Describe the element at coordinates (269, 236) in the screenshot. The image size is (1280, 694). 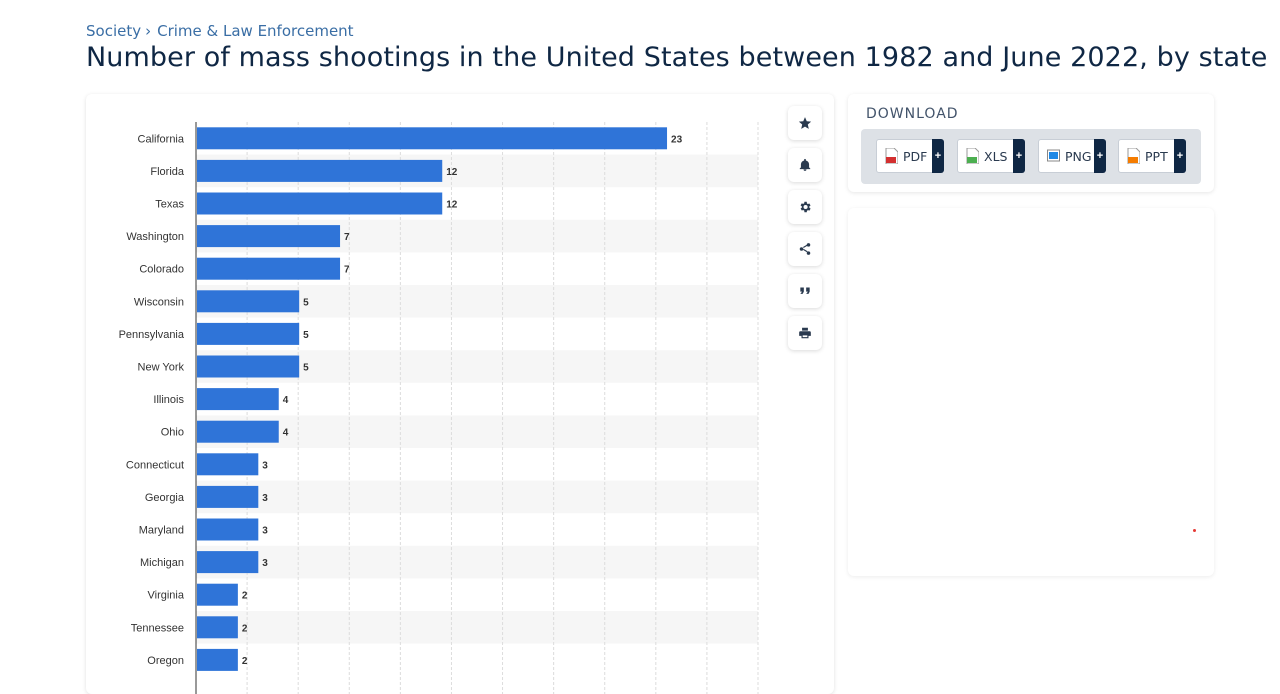
I see `bar-washington` at that location.